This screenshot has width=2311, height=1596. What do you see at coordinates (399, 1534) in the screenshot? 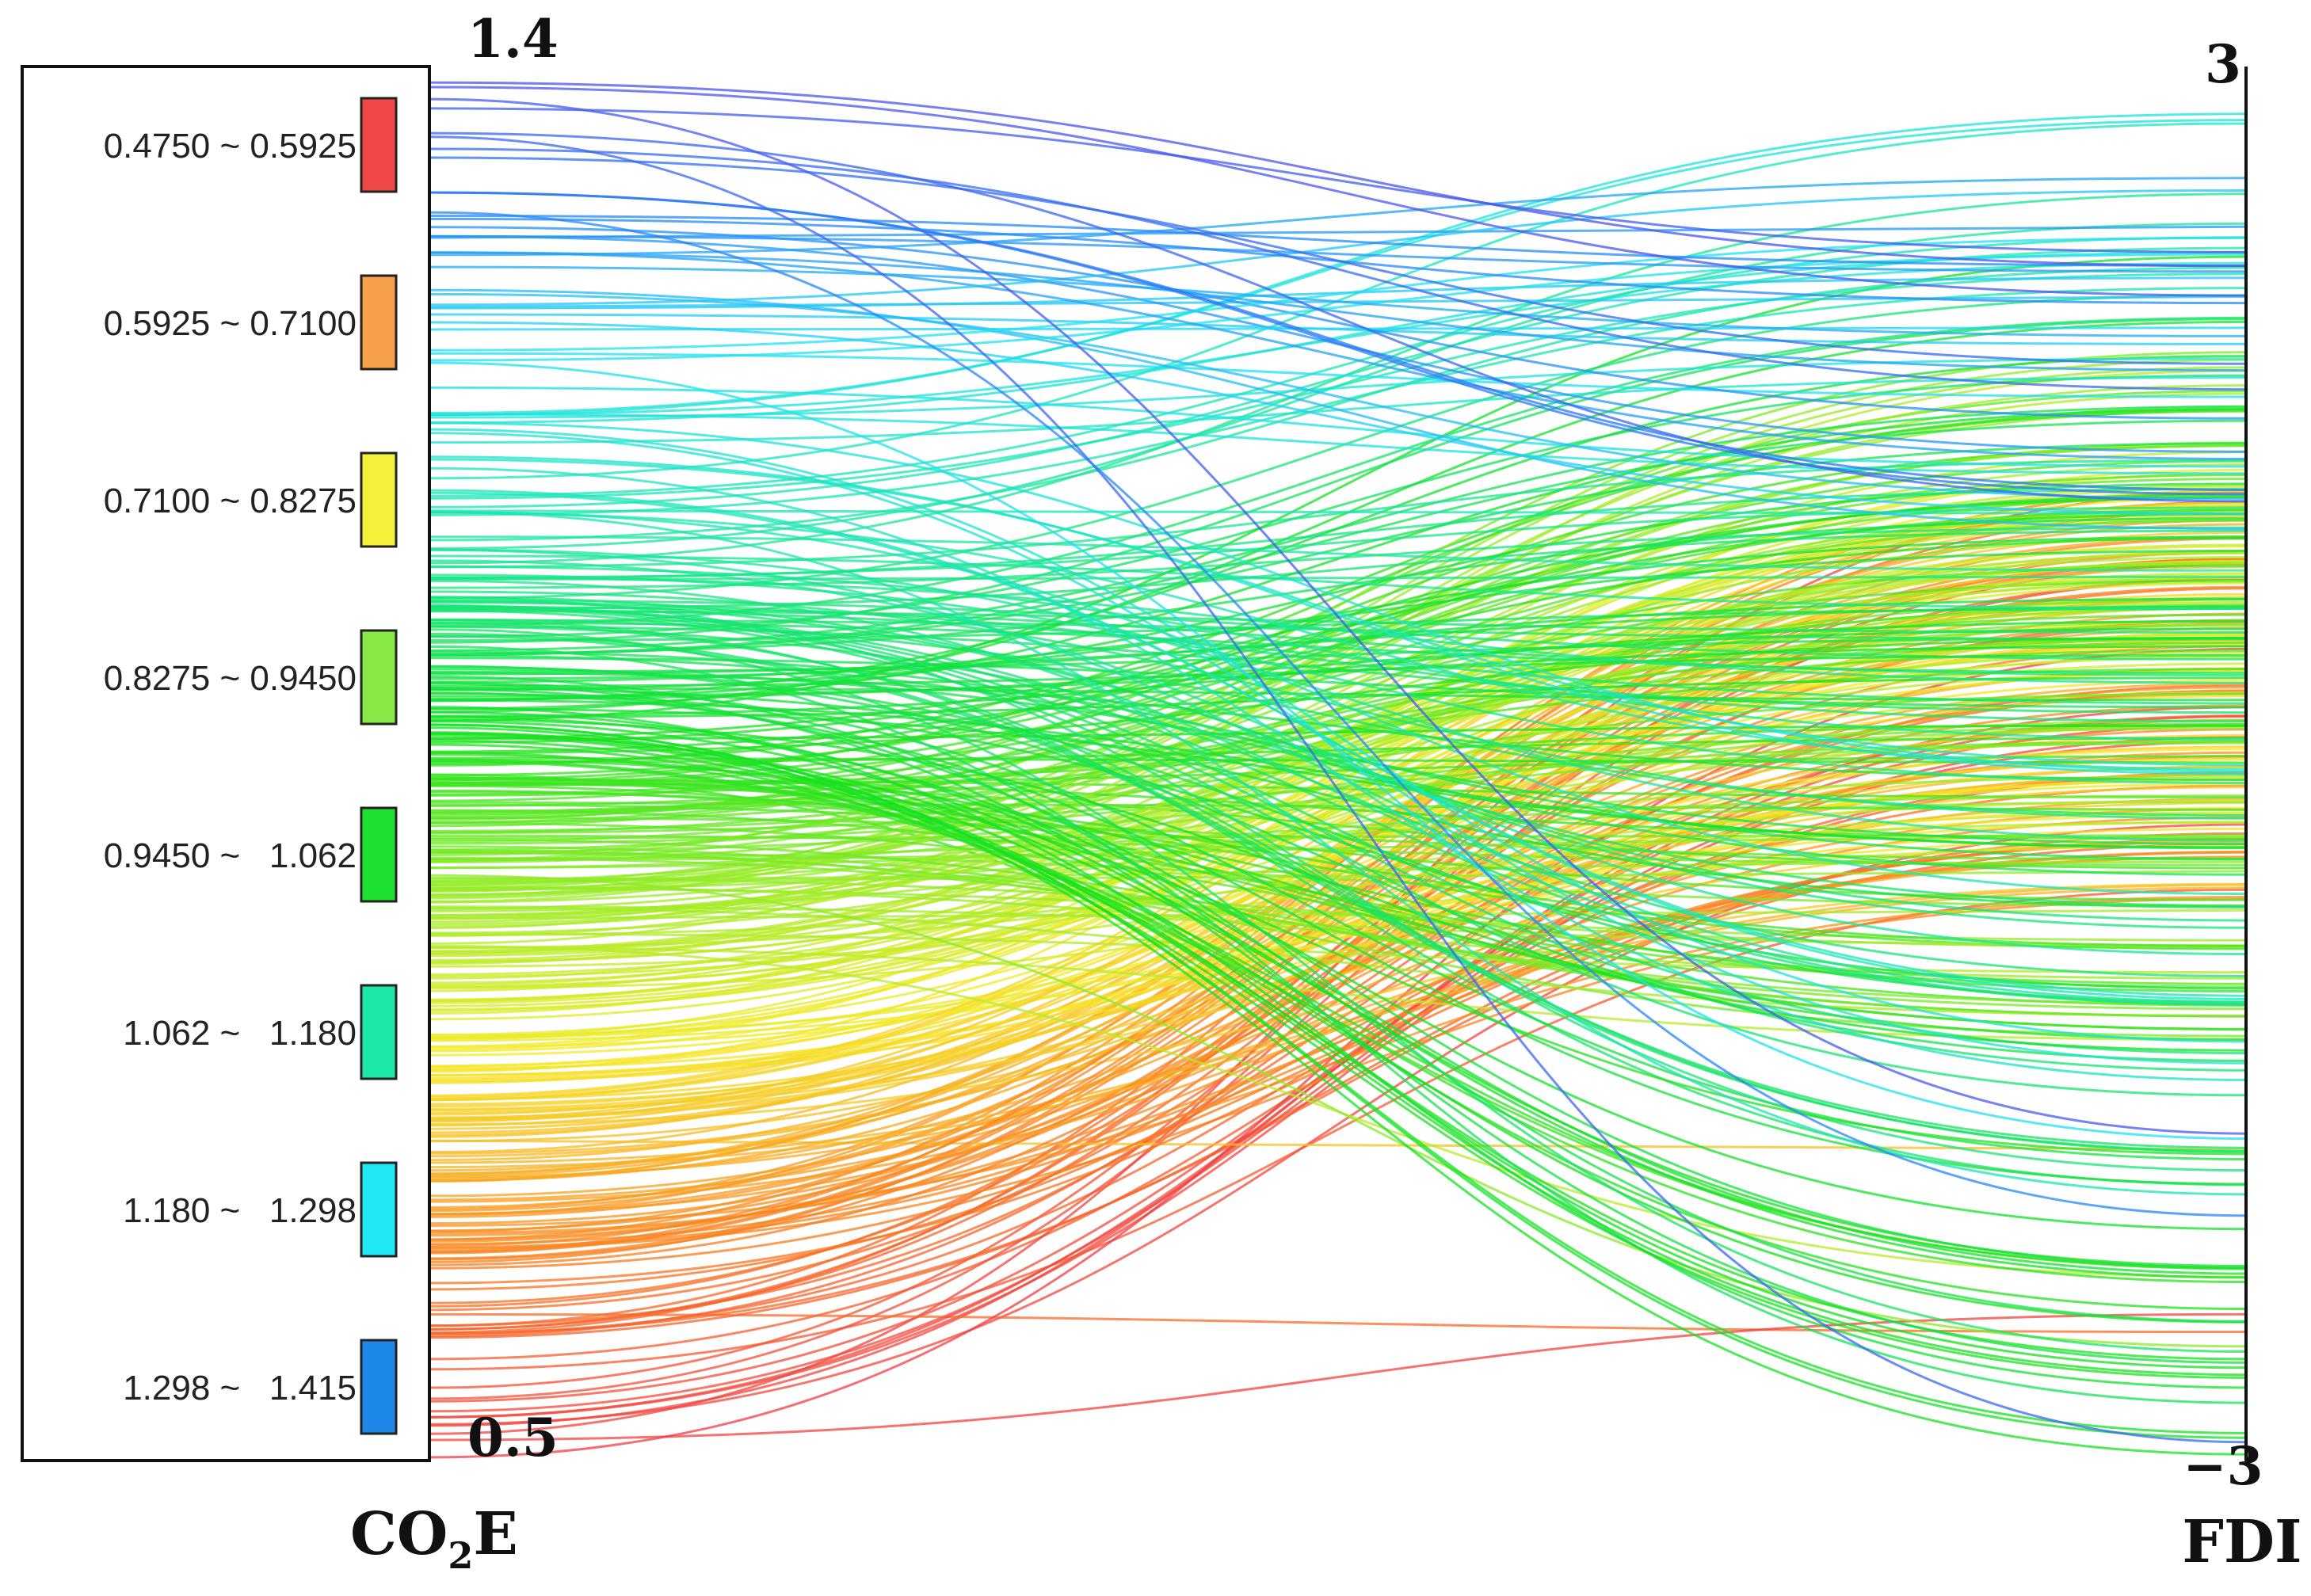
I see `co2e-title-main: CO` at bounding box center [399, 1534].